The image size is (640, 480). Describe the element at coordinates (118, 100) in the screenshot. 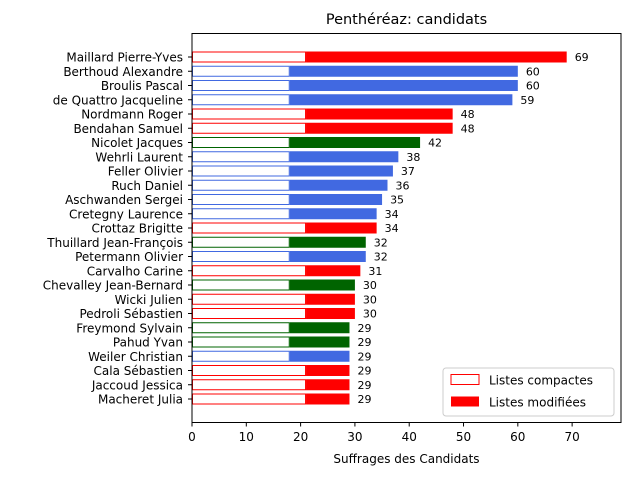

I see `y-tick-label: de Quattro Jacqueline` at that location.